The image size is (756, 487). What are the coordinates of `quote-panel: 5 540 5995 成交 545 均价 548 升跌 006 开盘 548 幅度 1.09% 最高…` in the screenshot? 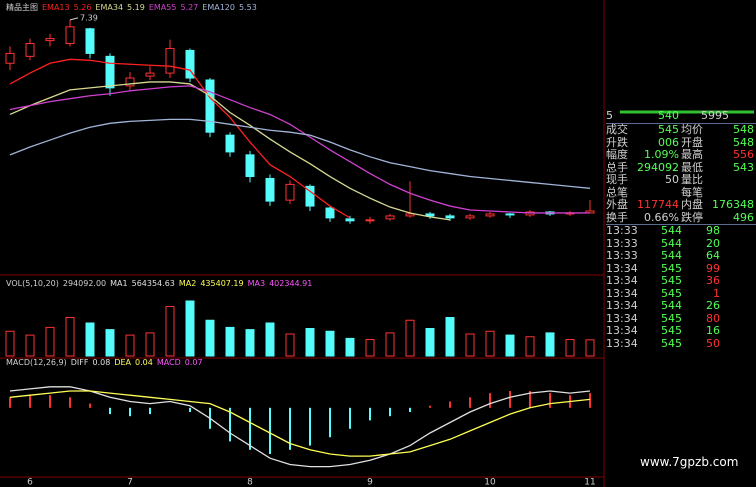 It's located at (681, 229).